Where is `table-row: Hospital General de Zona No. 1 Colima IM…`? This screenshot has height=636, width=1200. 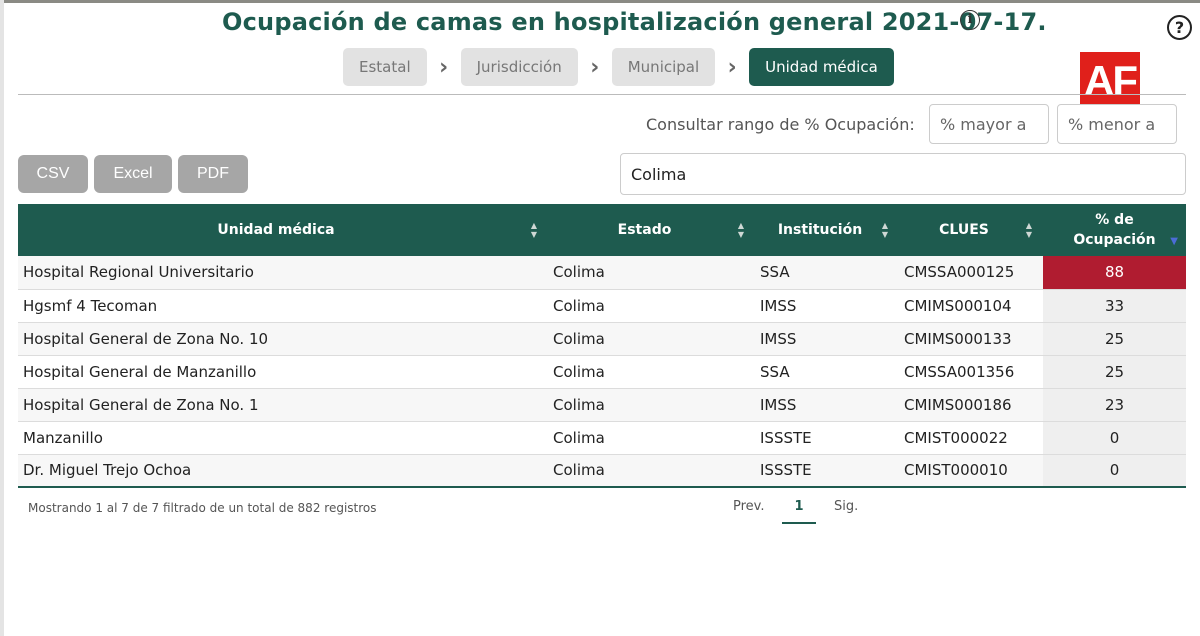
table-row: Hospital General de Zona No. 1 Colima IM… is located at coordinates (602, 405).